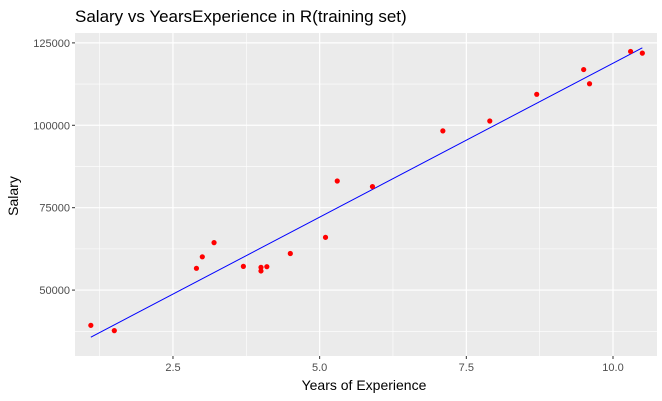  Describe the element at coordinates (54, 167) in the screenshot. I see `y-axis-ticks: 50000 75000 100000 125000` at that location.